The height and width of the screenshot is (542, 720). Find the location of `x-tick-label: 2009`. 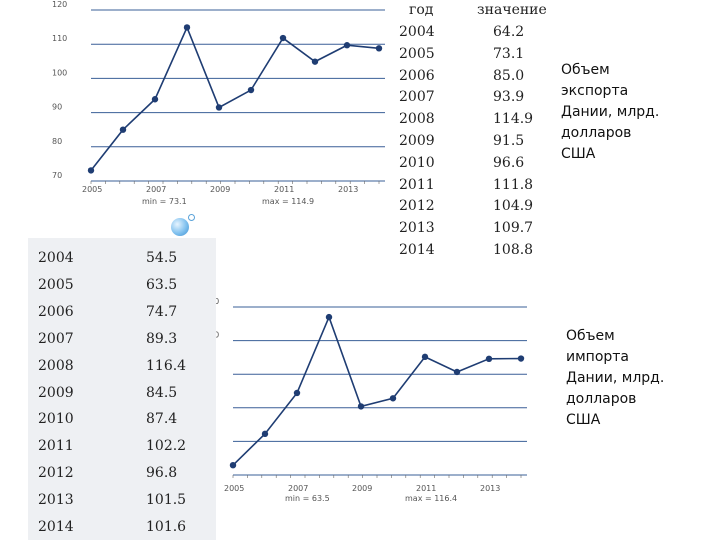

x-tick-label: 2009 is located at coordinates (220, 189).